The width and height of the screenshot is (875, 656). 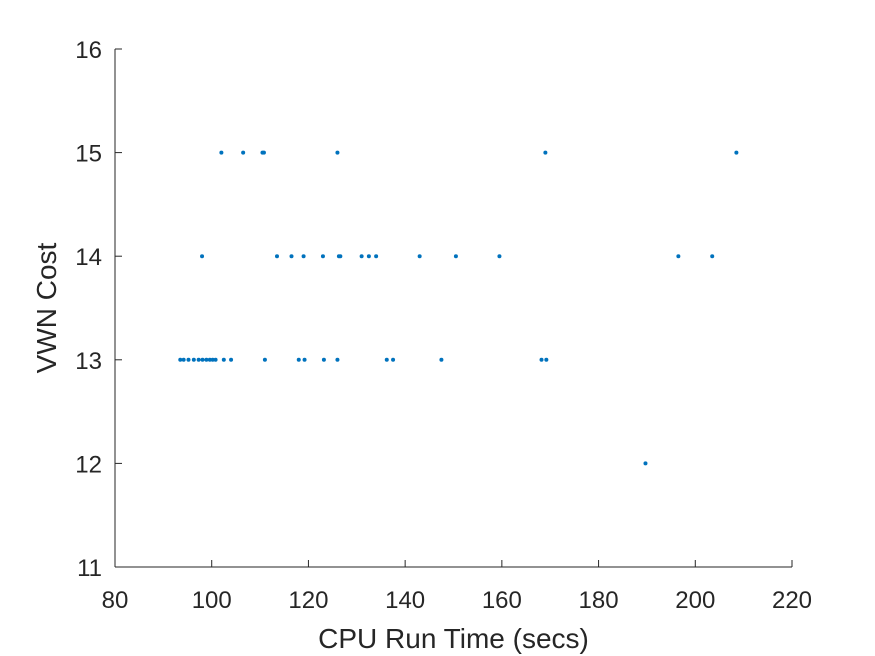 What do you see at coordinates (405, 600) in the screenshot?
I see `x-tick-label: 140` at bounding box center [405, 600].